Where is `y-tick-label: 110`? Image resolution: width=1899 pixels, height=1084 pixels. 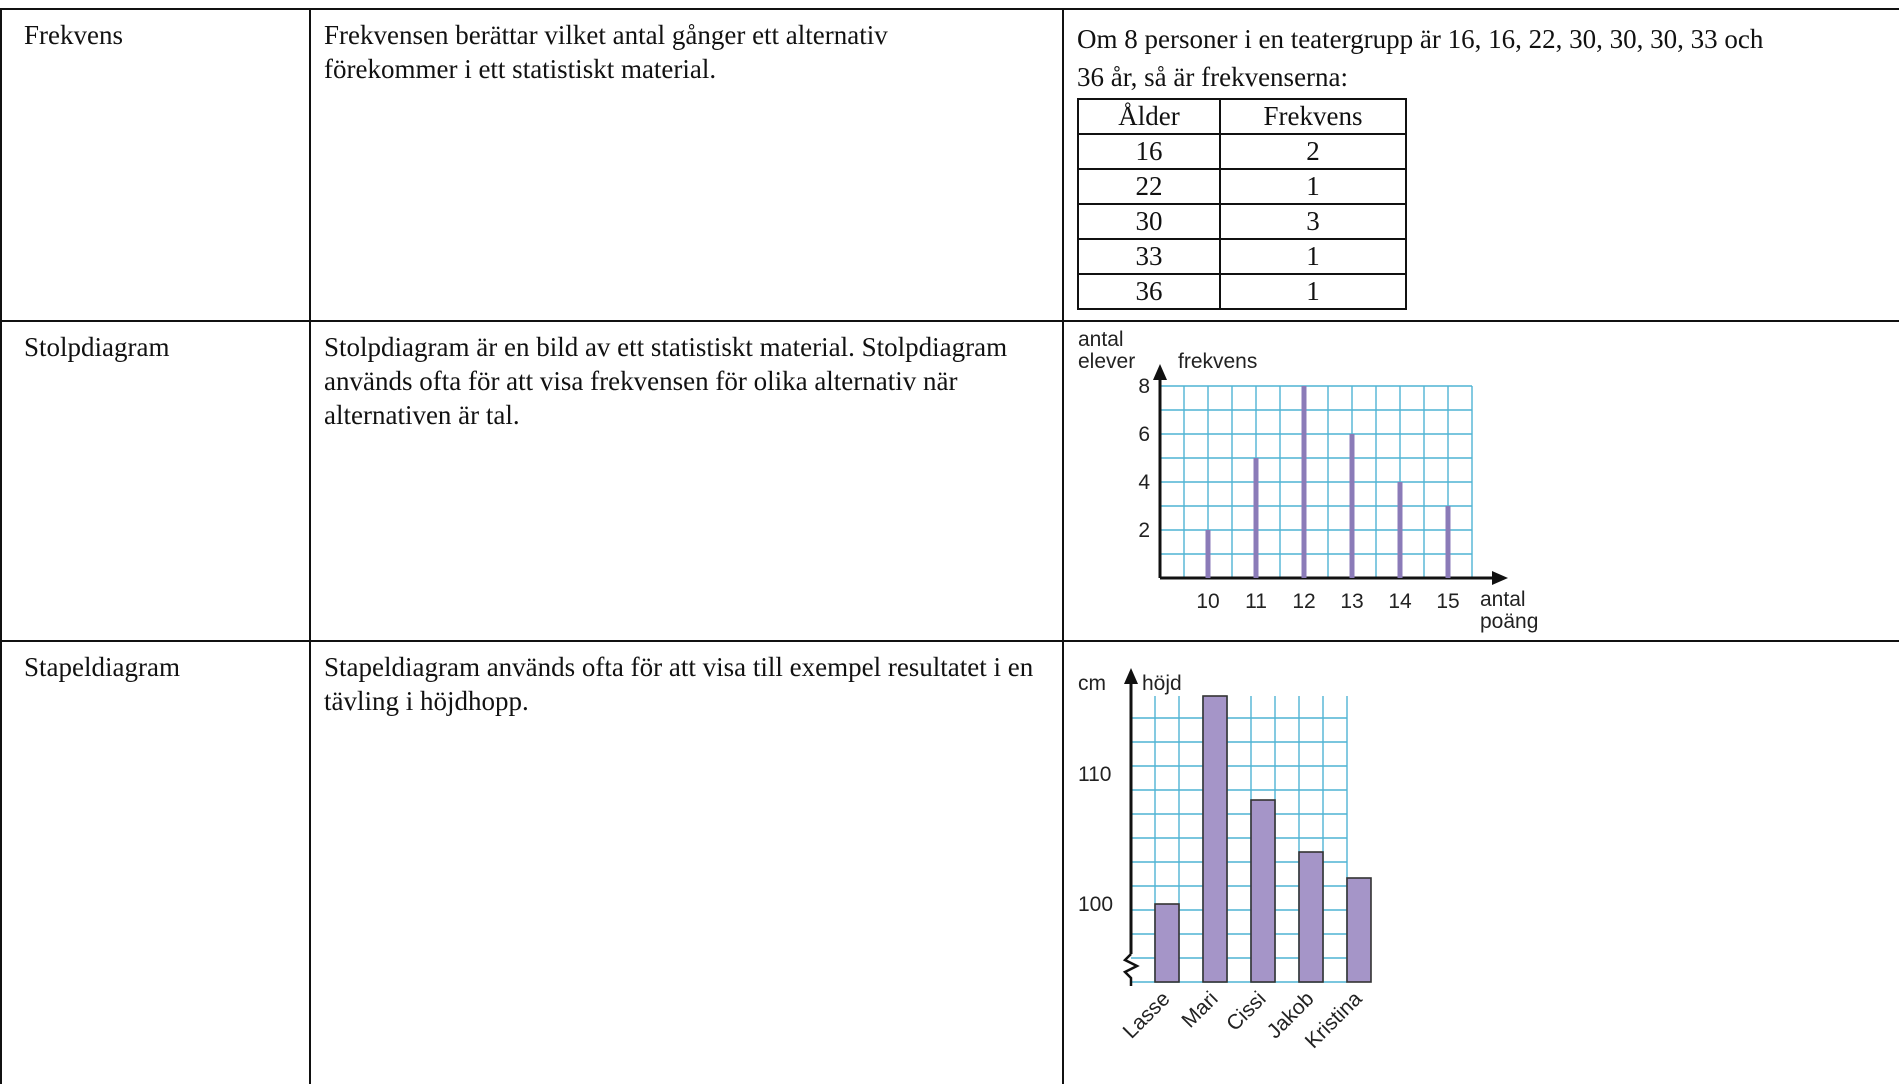
y-tick-label: 110 is located at coordinates (1094, 774).